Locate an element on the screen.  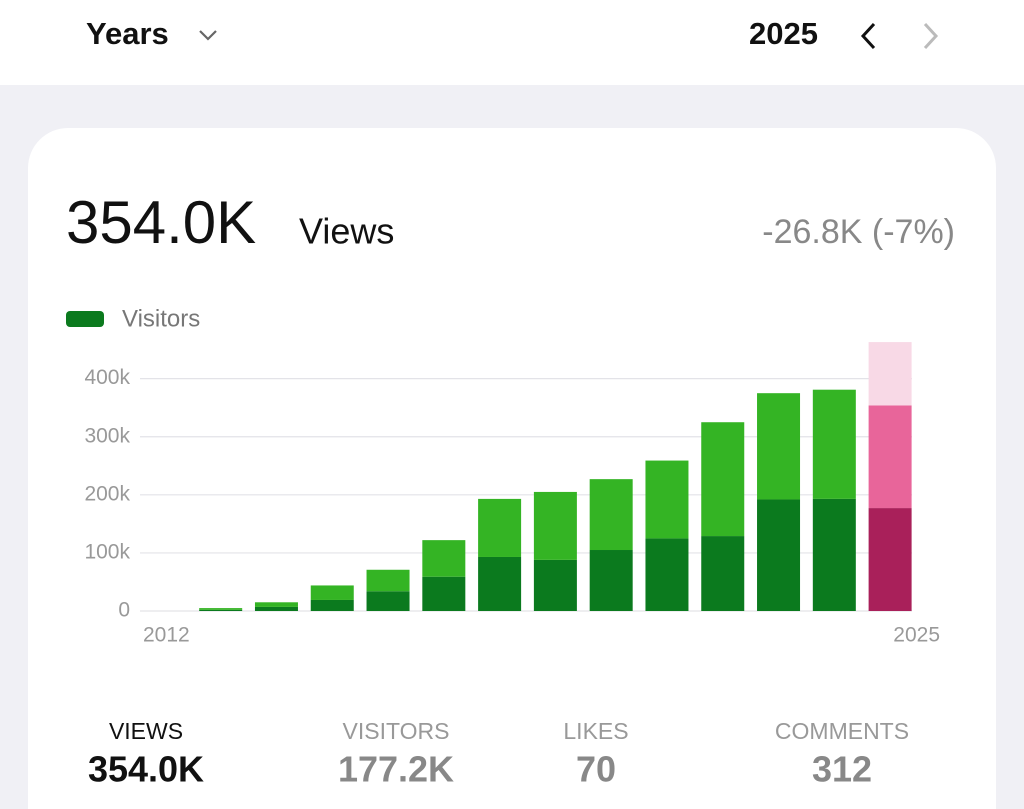
stat-value: 177.2K is located at coordinates (396, 769).